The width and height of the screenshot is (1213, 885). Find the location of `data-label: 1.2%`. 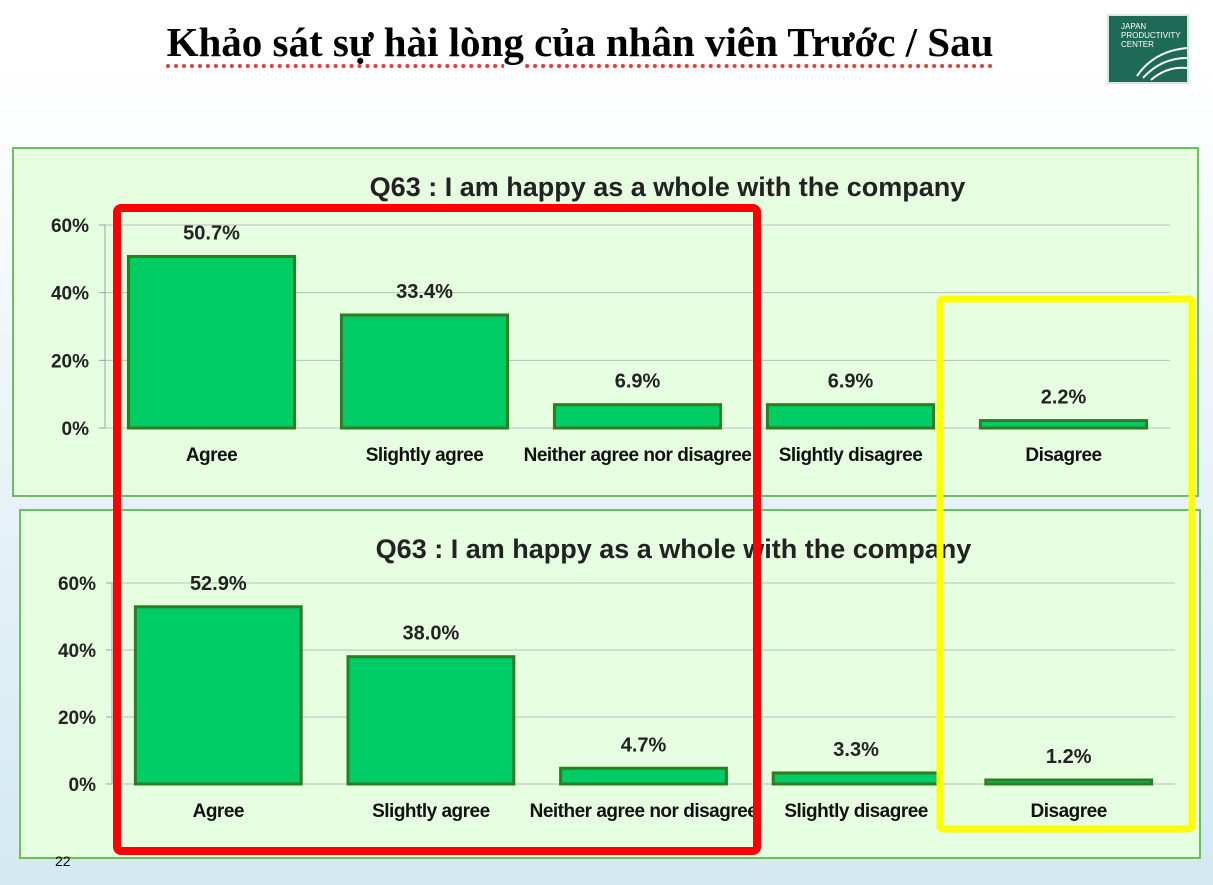

data-label: 1.2% is located at coordinates (1069, 757).